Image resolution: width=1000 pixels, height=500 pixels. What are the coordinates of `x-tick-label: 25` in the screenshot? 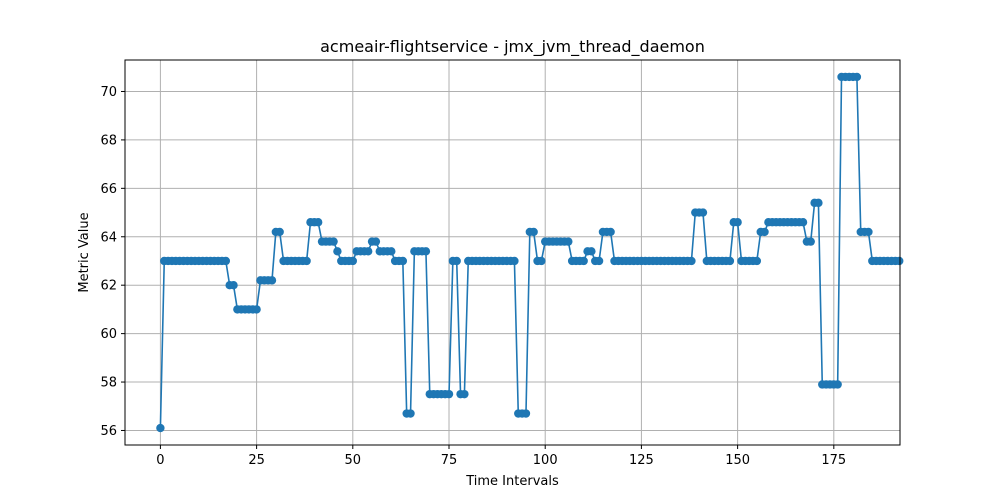 It's located at (256, 460).